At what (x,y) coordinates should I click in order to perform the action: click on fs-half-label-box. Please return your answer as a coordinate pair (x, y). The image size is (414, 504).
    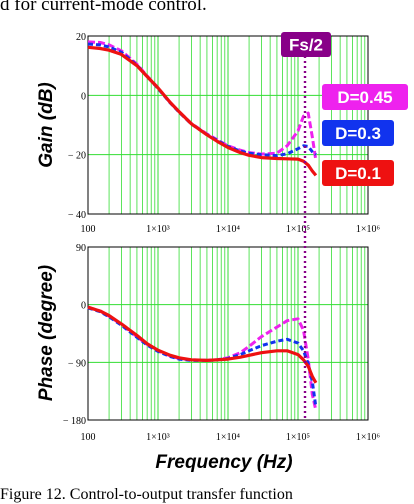
    Looking at the image, I should click on (306, 44).